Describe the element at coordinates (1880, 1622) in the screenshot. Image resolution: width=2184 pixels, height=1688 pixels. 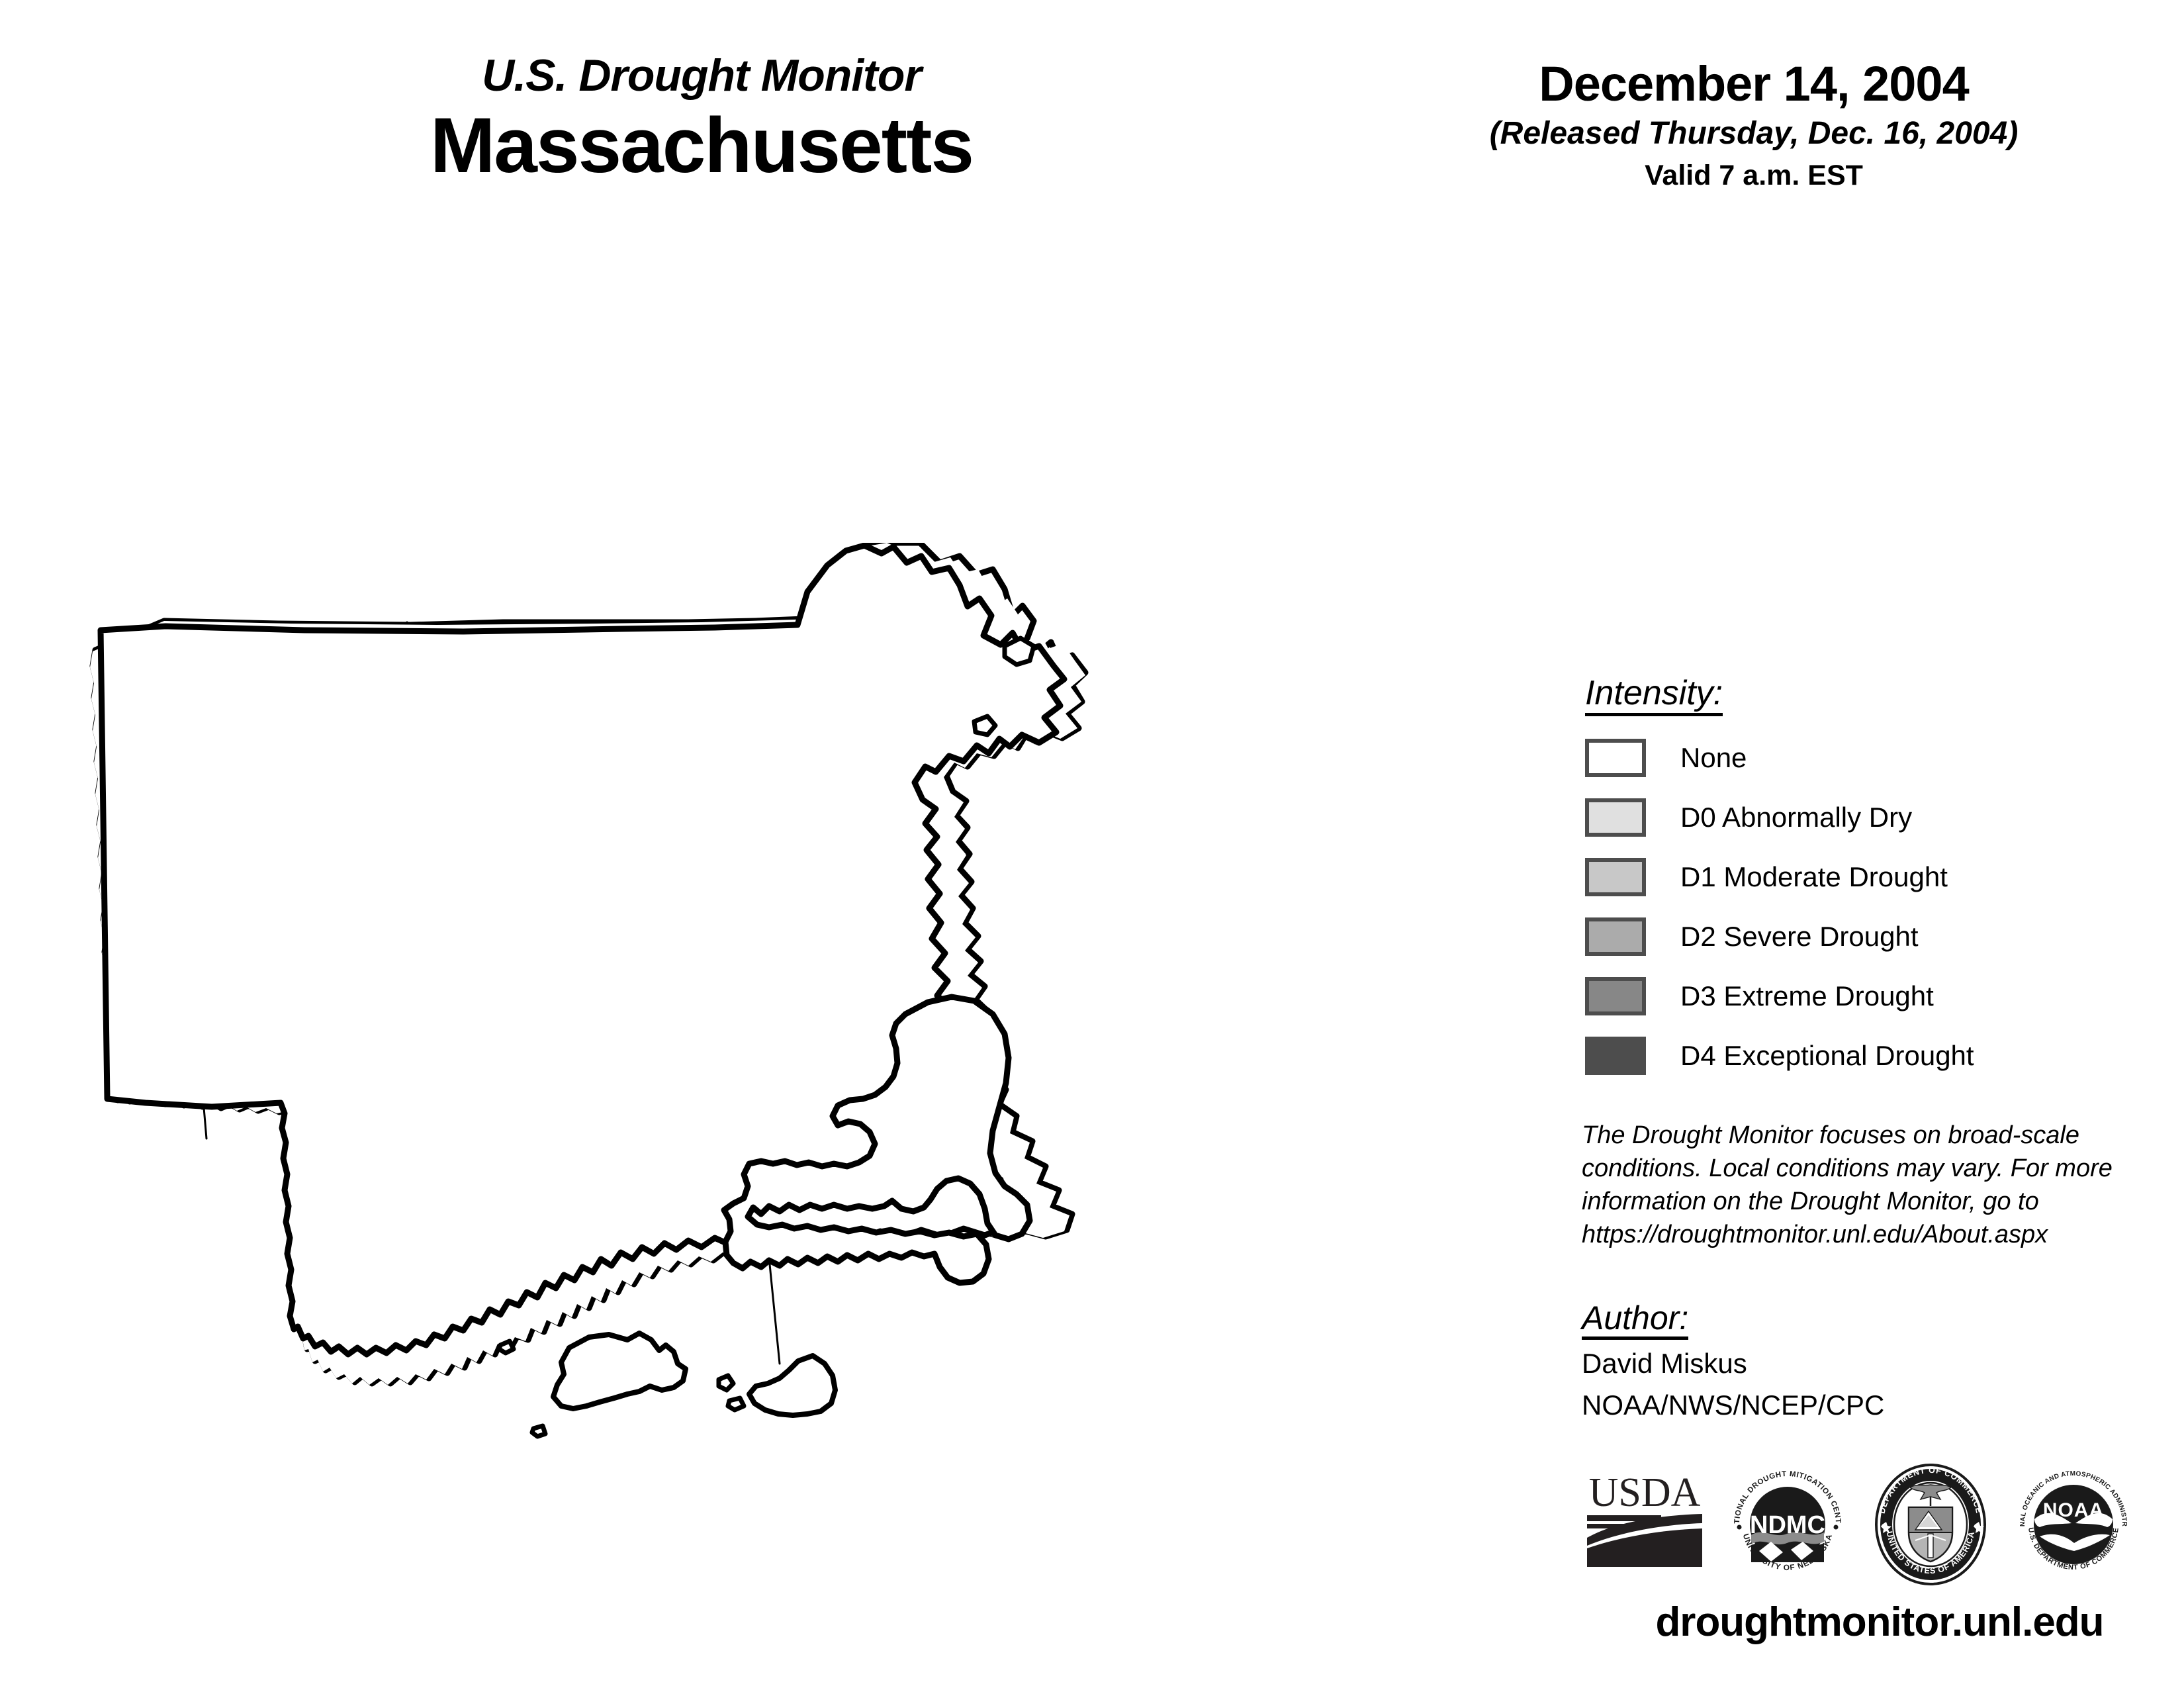
I see `footer-url: droughtmonitor.unl.edu` at that location.